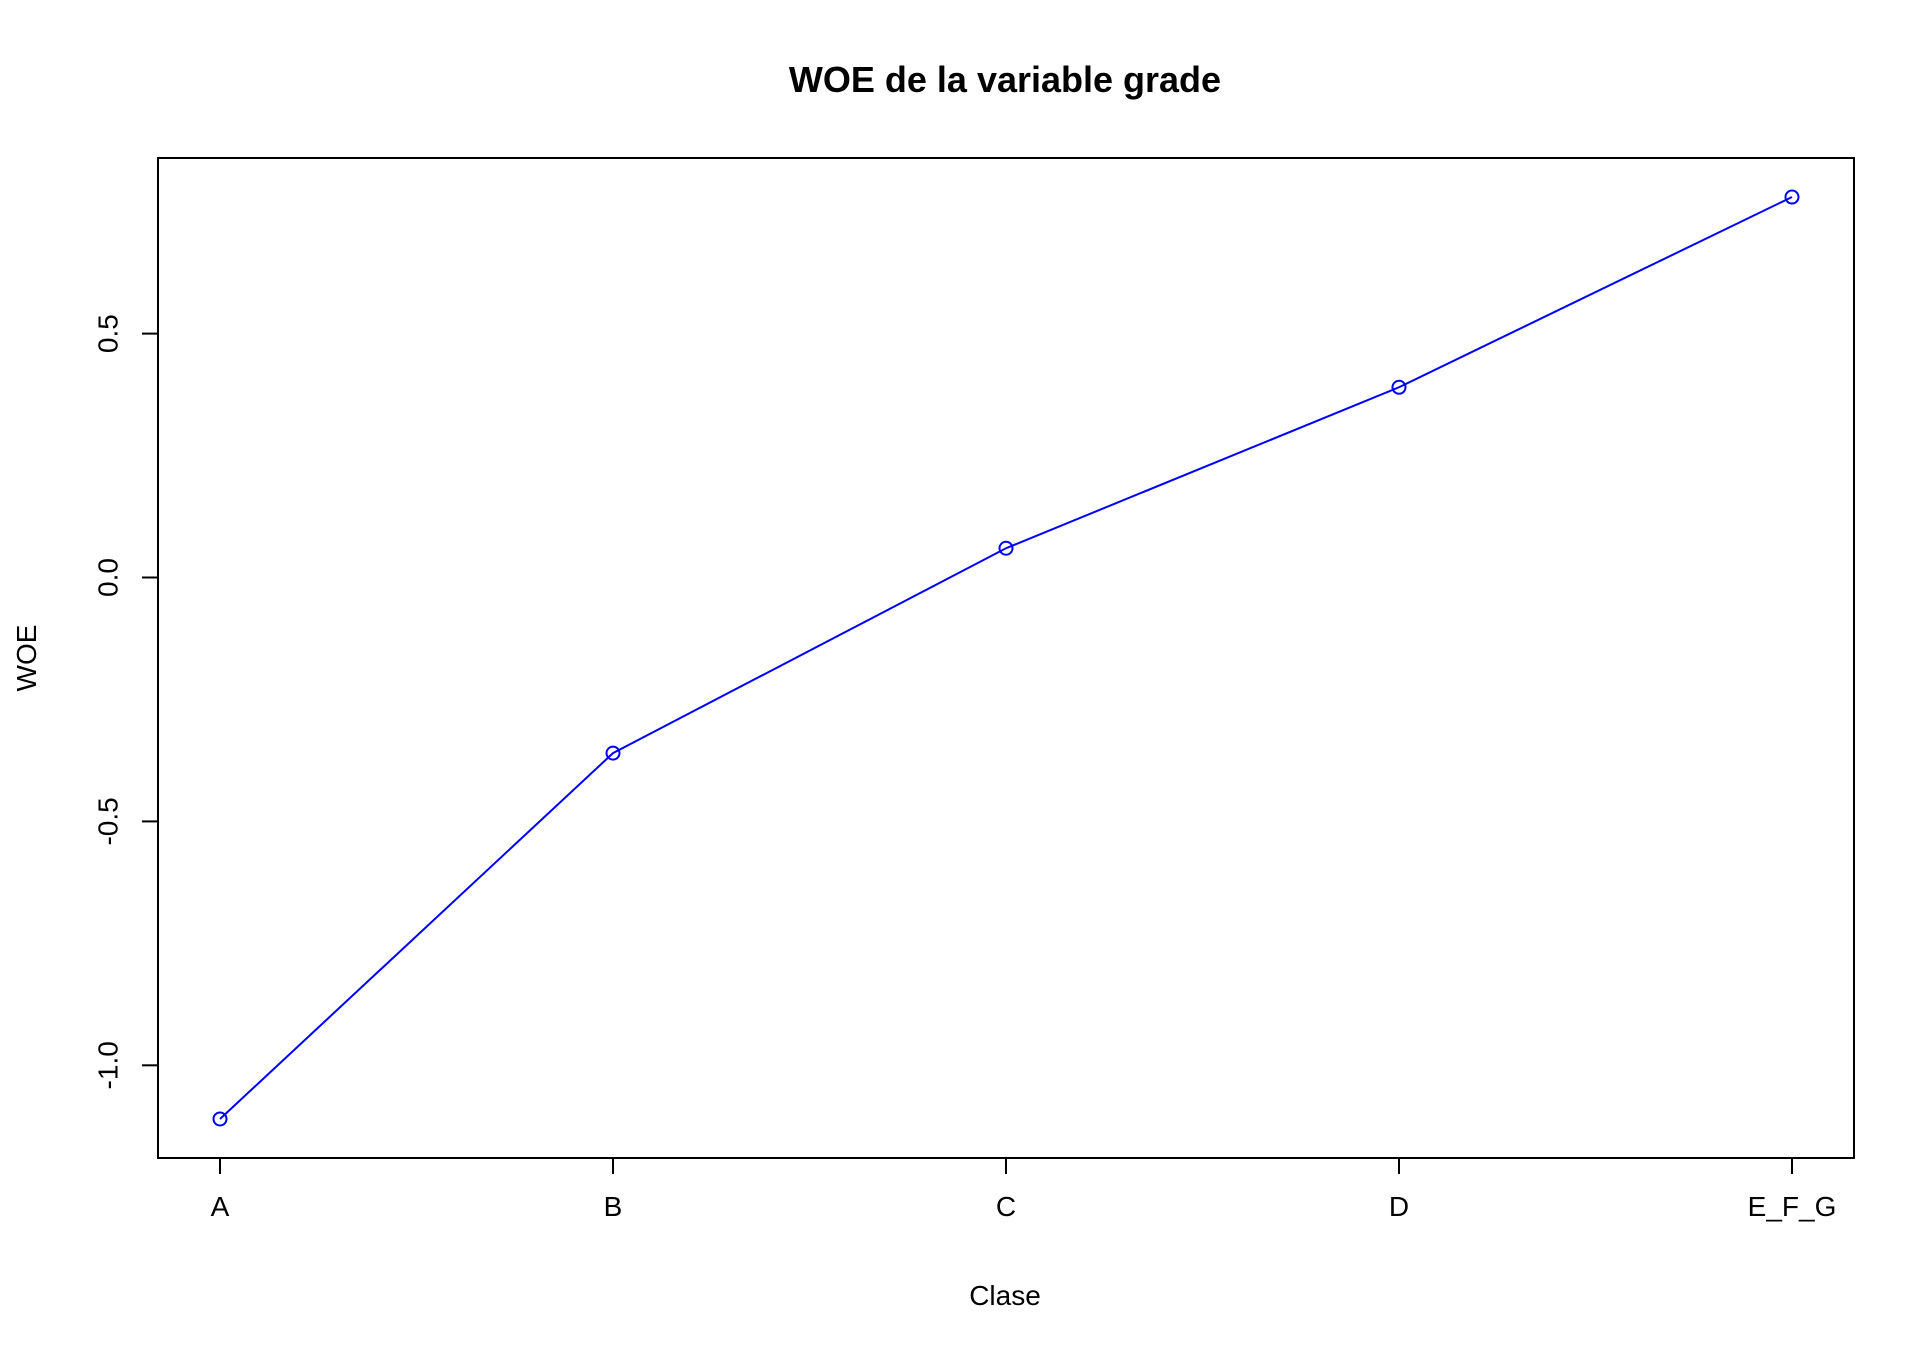 This screenshot has height=1349, width=1920. What do you see at coordinates (1005, 79) in the screenshot?
I see `chart-title: WOE de la variable grade` at bounding box center [1005, 79].